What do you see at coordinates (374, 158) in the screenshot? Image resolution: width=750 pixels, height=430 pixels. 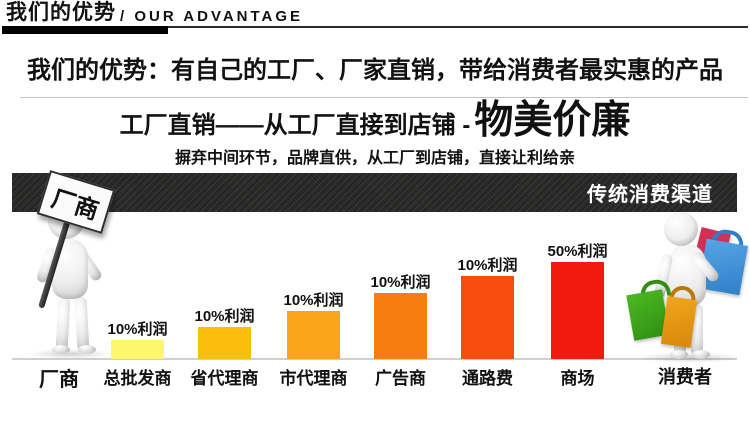 I see `headline-subtitle: 摒弃中间环节，品牌直供，从工厂到店铺，直接让利给亲` at bounding box center [374, 158].